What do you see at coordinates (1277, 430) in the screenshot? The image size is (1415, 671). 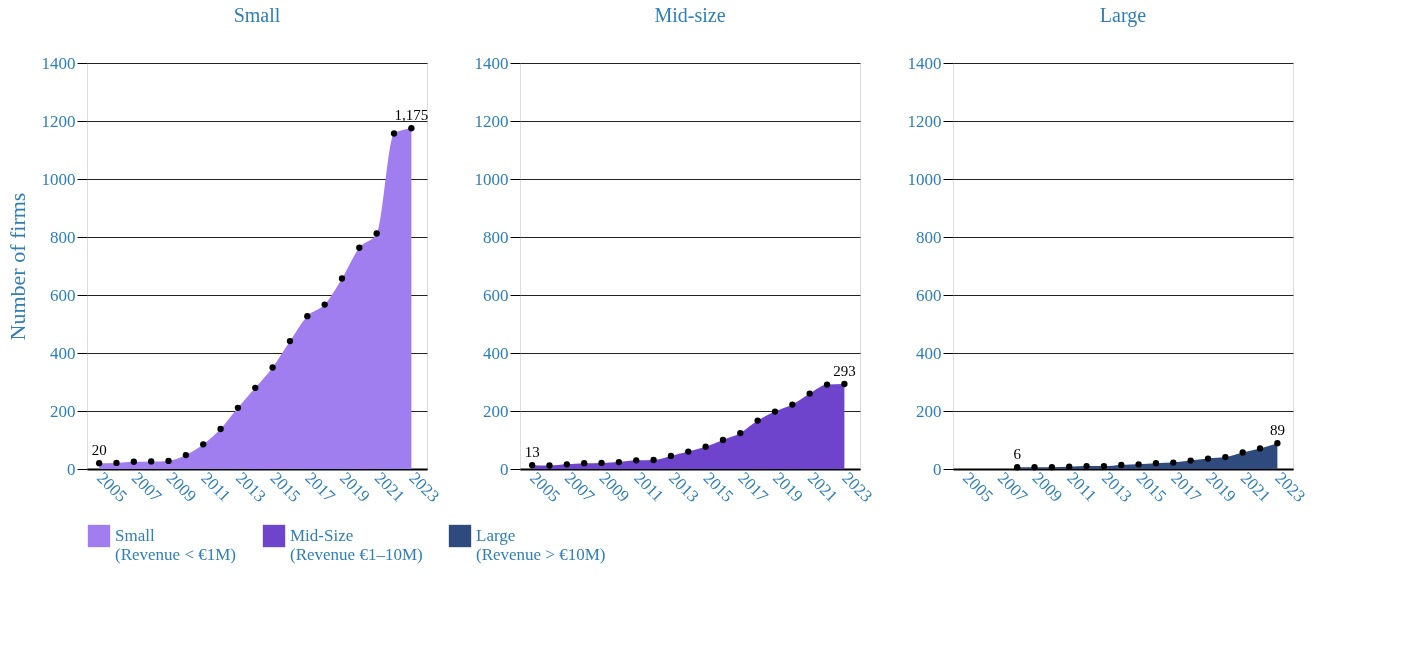 I see `data-label: 89` at bounding box center [1277, 430].